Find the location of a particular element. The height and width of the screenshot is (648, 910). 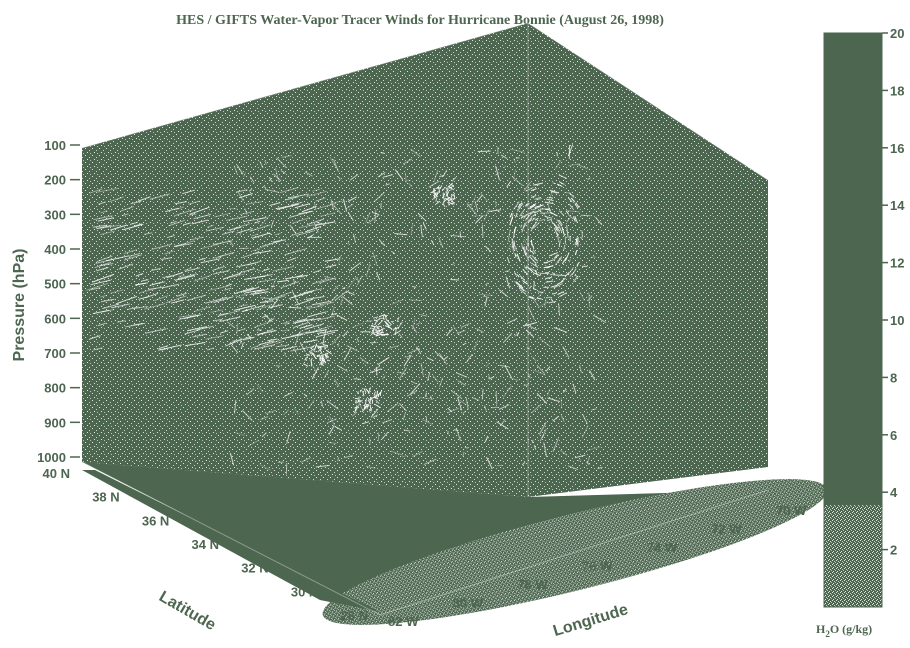

pressure-axis-label: Pressure (hPa) is located at coordinates (19, 305).